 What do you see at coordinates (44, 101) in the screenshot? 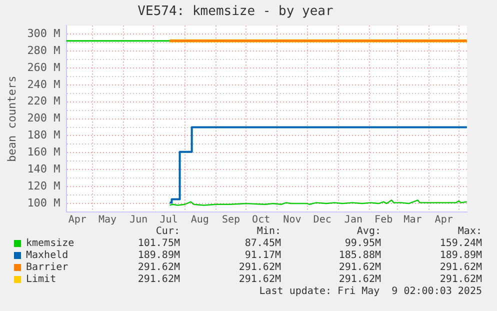
I see `y-tick-label: 220 M` at bounding box center [44, 101].